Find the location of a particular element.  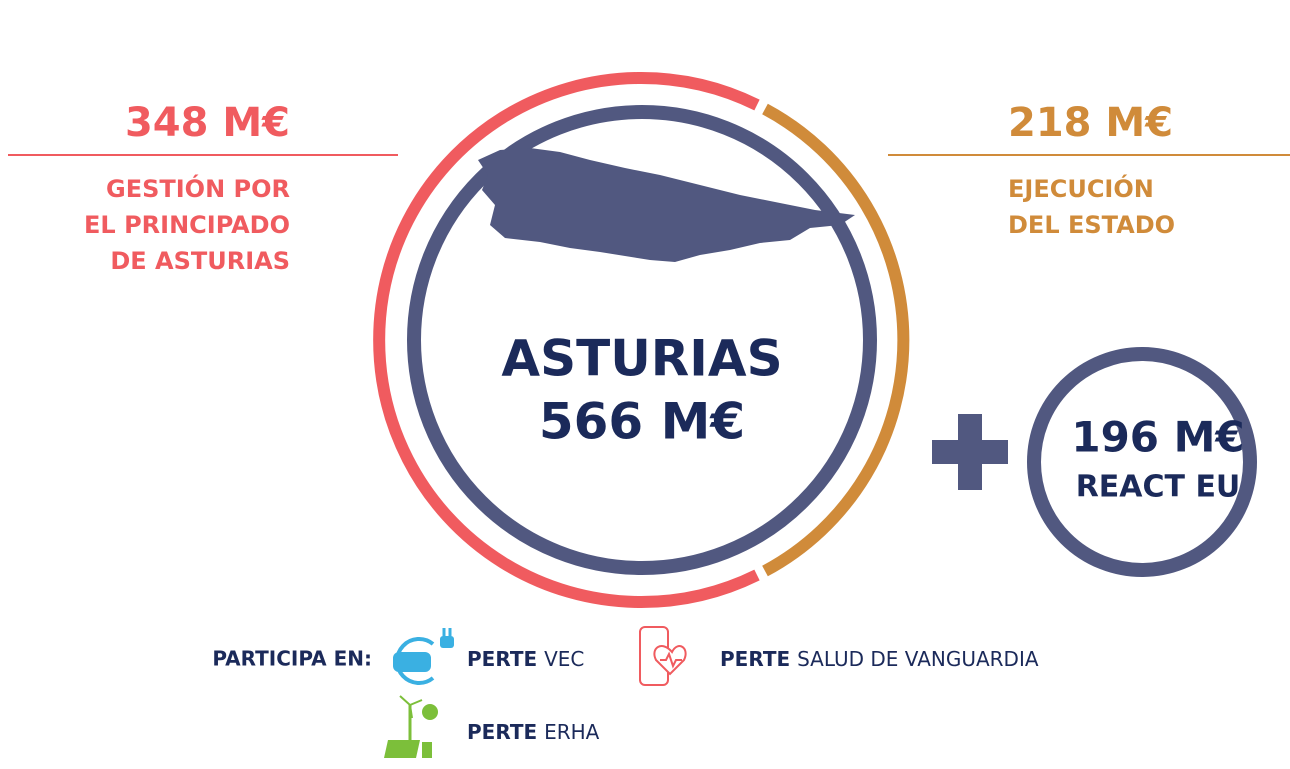

icon-erha is located at coordinates (411, 726).